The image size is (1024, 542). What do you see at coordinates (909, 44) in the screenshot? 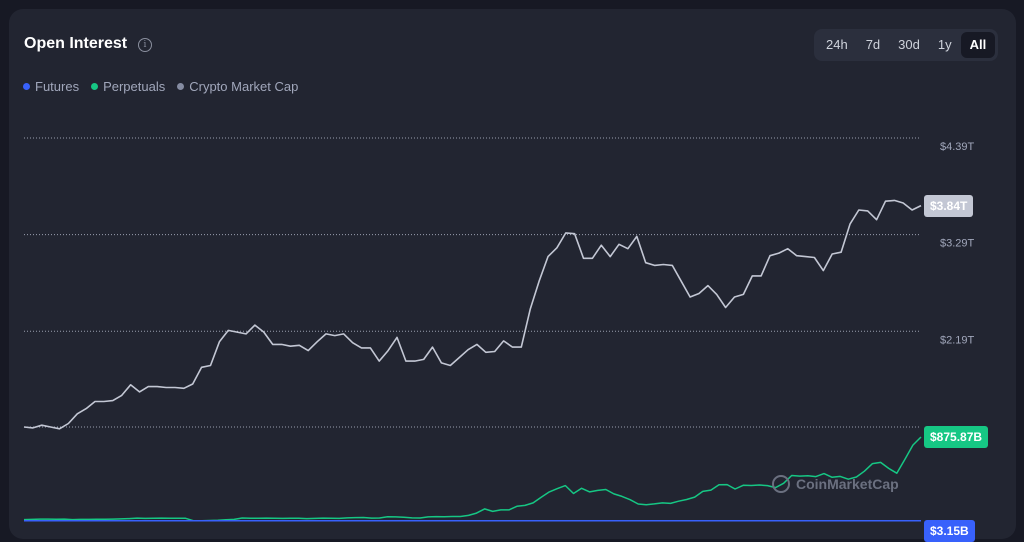
I see `range-30d-button: 30d` at bounding box center [909, 44].